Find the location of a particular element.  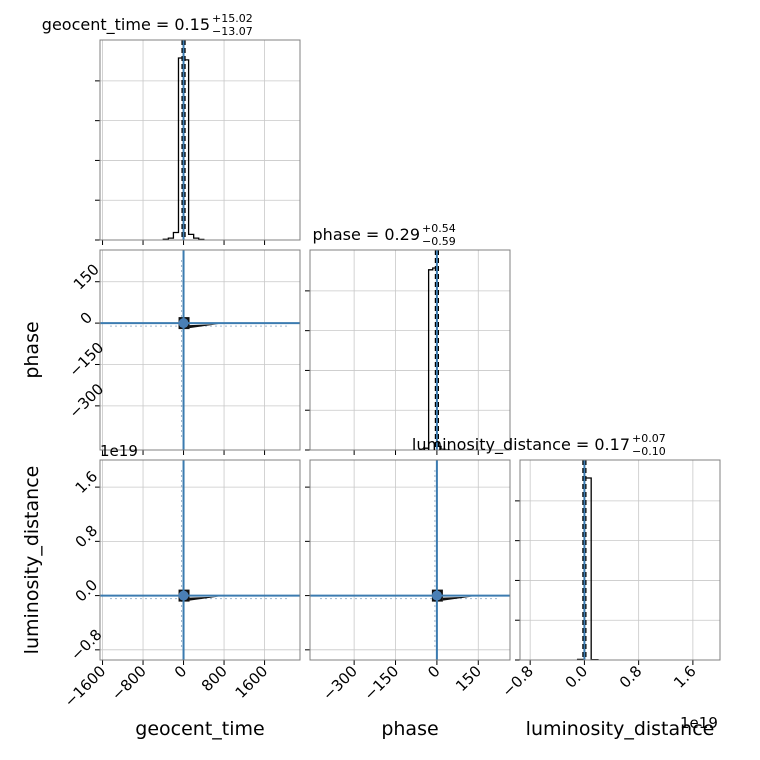

x-tick-label-luminosity_distance: −0.8 is located at coordinates (518, 681).